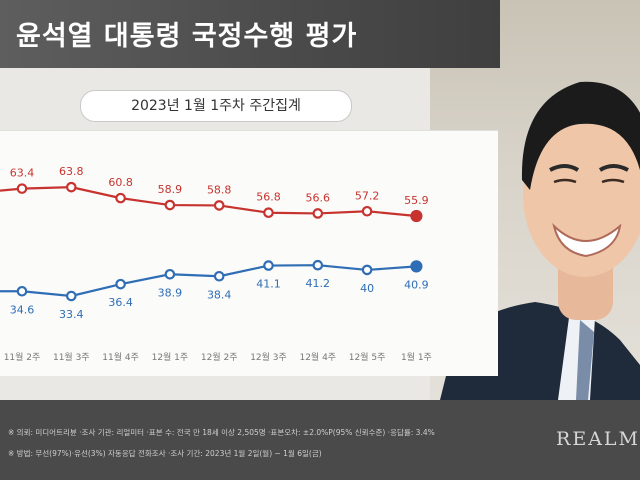 This screenshot has width=640, height=480. Describe the element at coordinates (71, 171) in the screenshot. I see `data-label: 63.8` at that location.